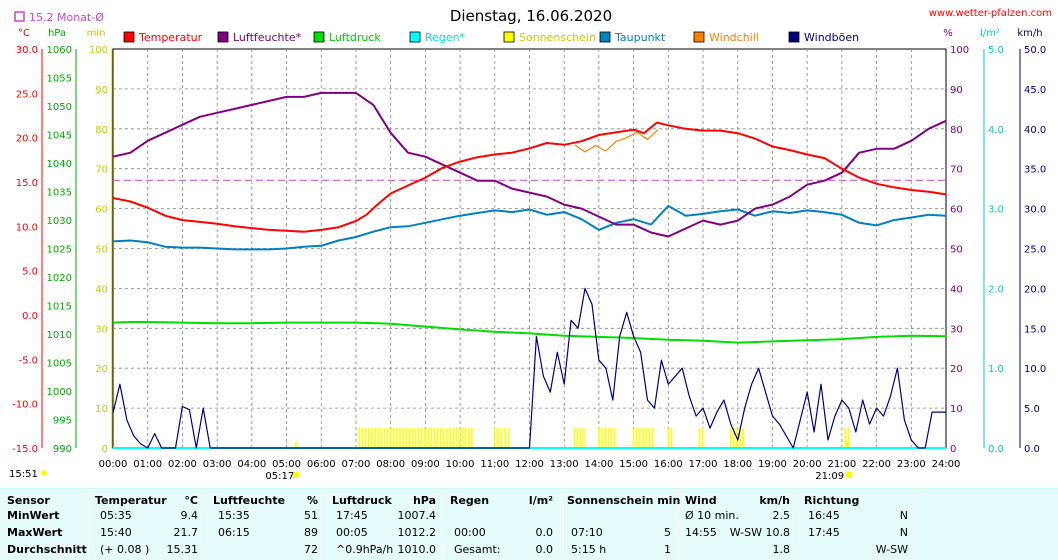  I want to click on unit-label-humidity: %, so click(948, 33).